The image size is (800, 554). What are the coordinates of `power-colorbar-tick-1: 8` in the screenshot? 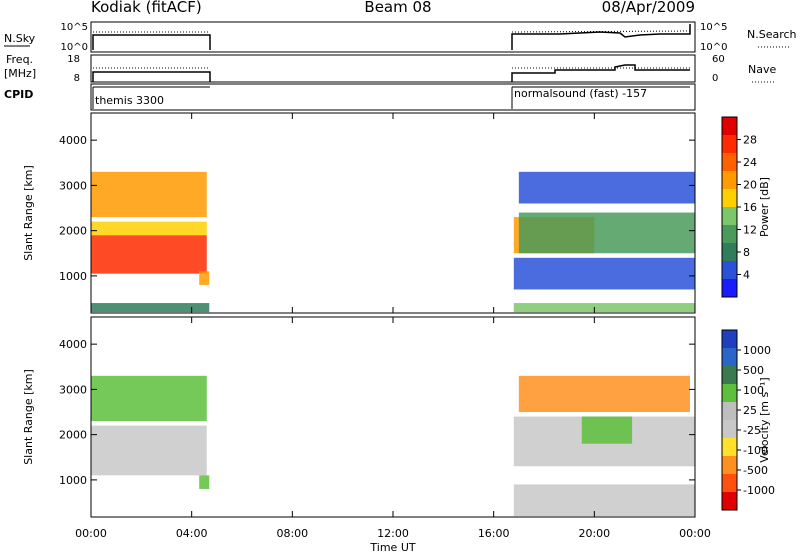 It's located at (746, 252).